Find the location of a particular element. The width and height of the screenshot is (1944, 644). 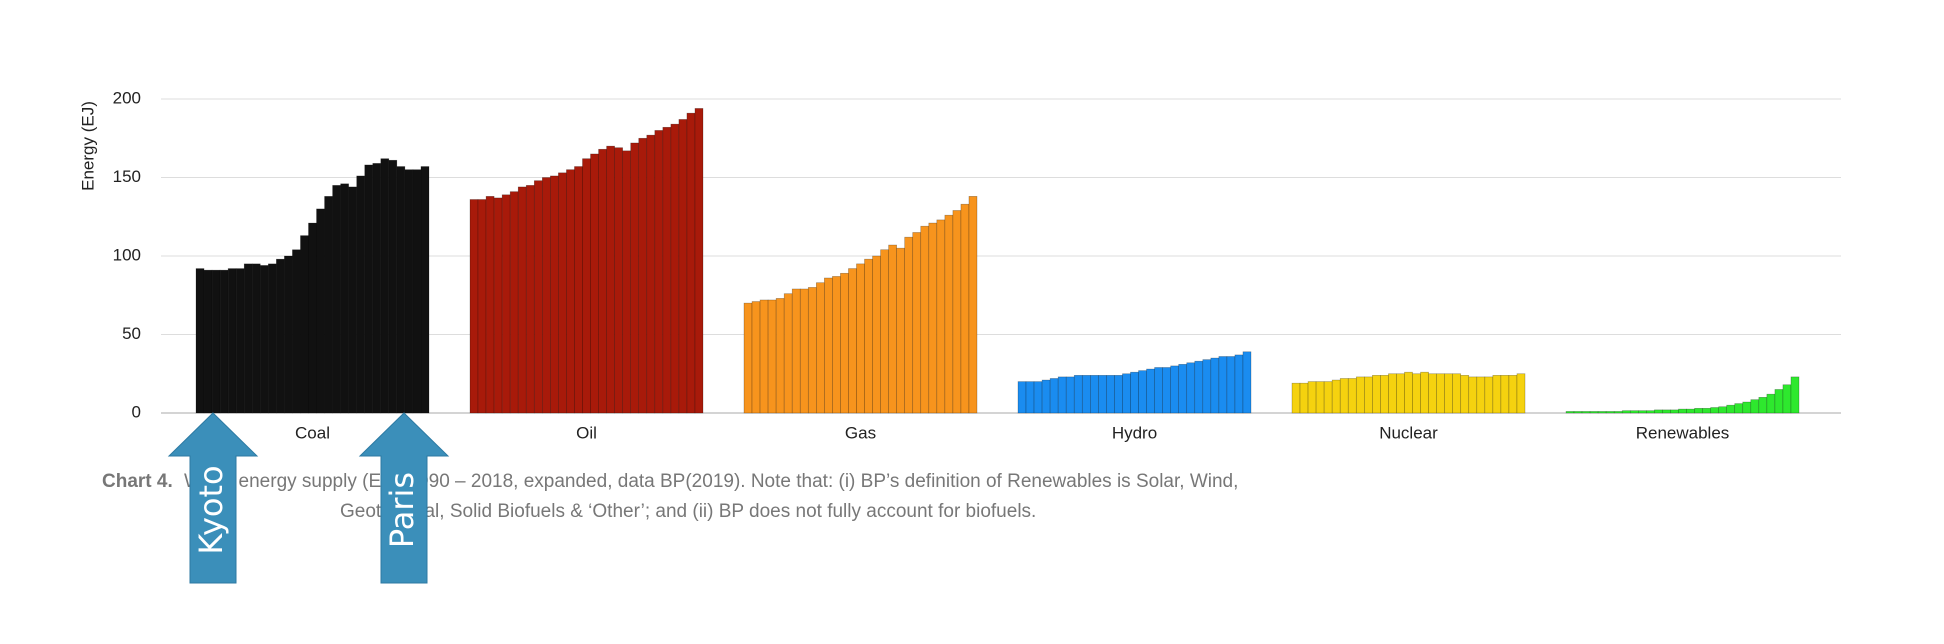

x-tick-label: Hydro is located at coordinates (1134, 432).